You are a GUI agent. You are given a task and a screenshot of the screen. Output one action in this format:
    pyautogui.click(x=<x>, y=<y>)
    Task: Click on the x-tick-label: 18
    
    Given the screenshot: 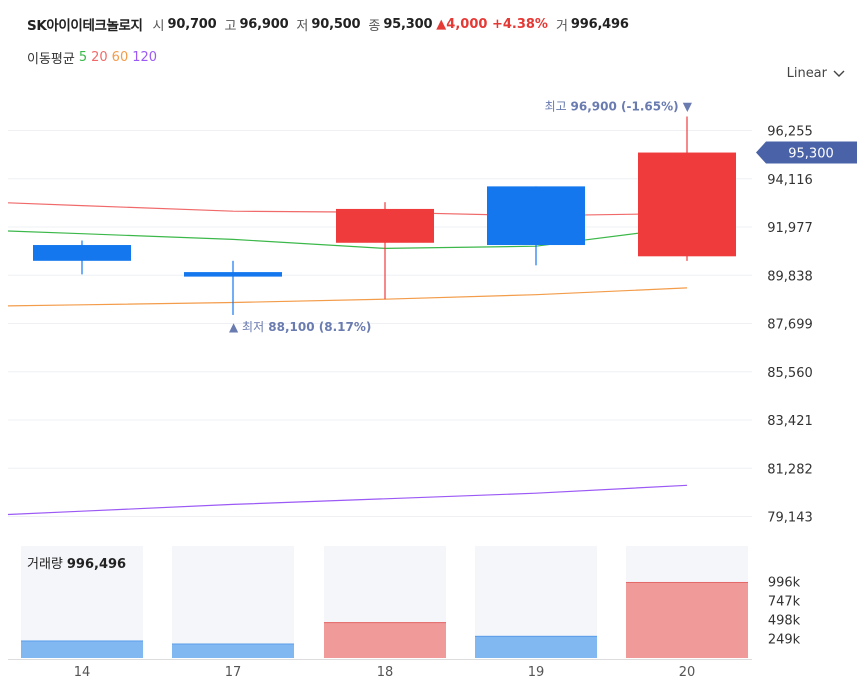 What is the action you would take?
    pyautogui.click(x=385, y=672)
    